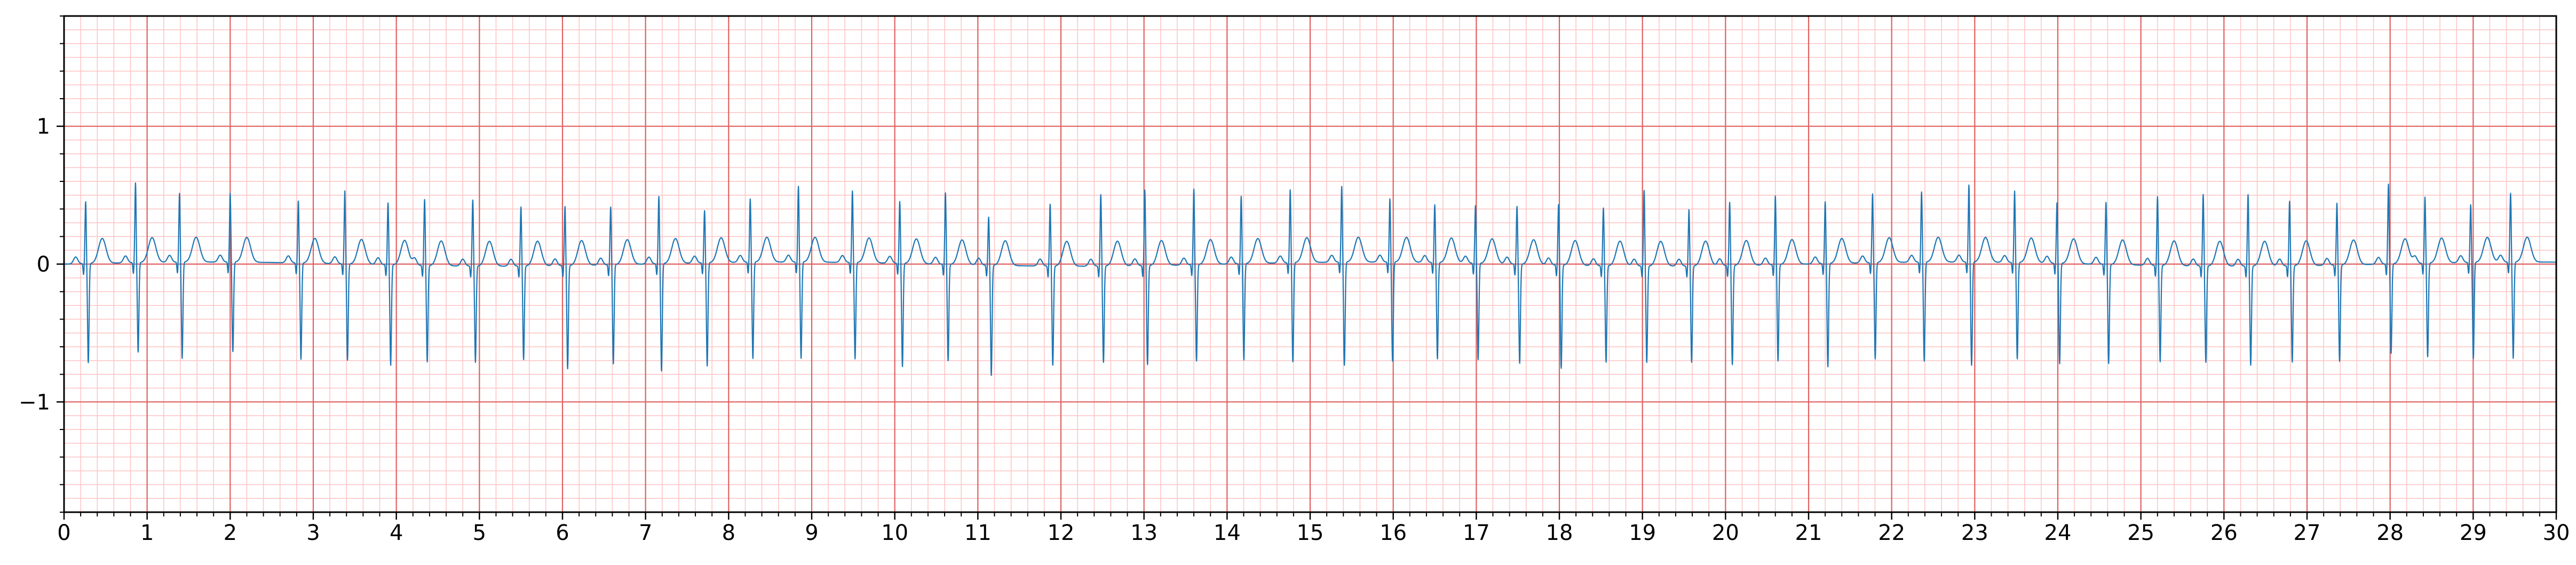 This screenshot has width=2576, height=565. What do you see at coordinates (1559, 533) in the screenshot?
I see `x-tick-label: 18` at bounding box center [1559, 533].